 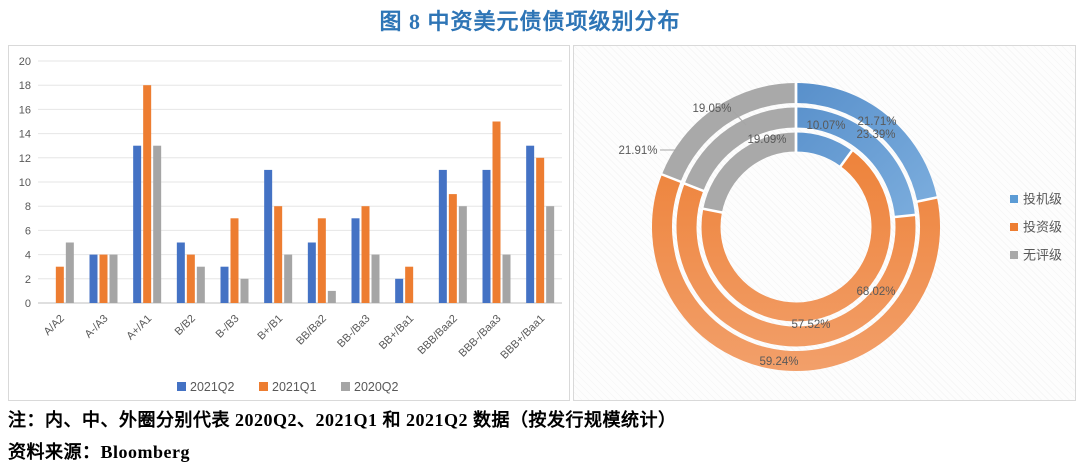 I want to click on y-axis-tick-label: 0, so click(x=28, y=304).